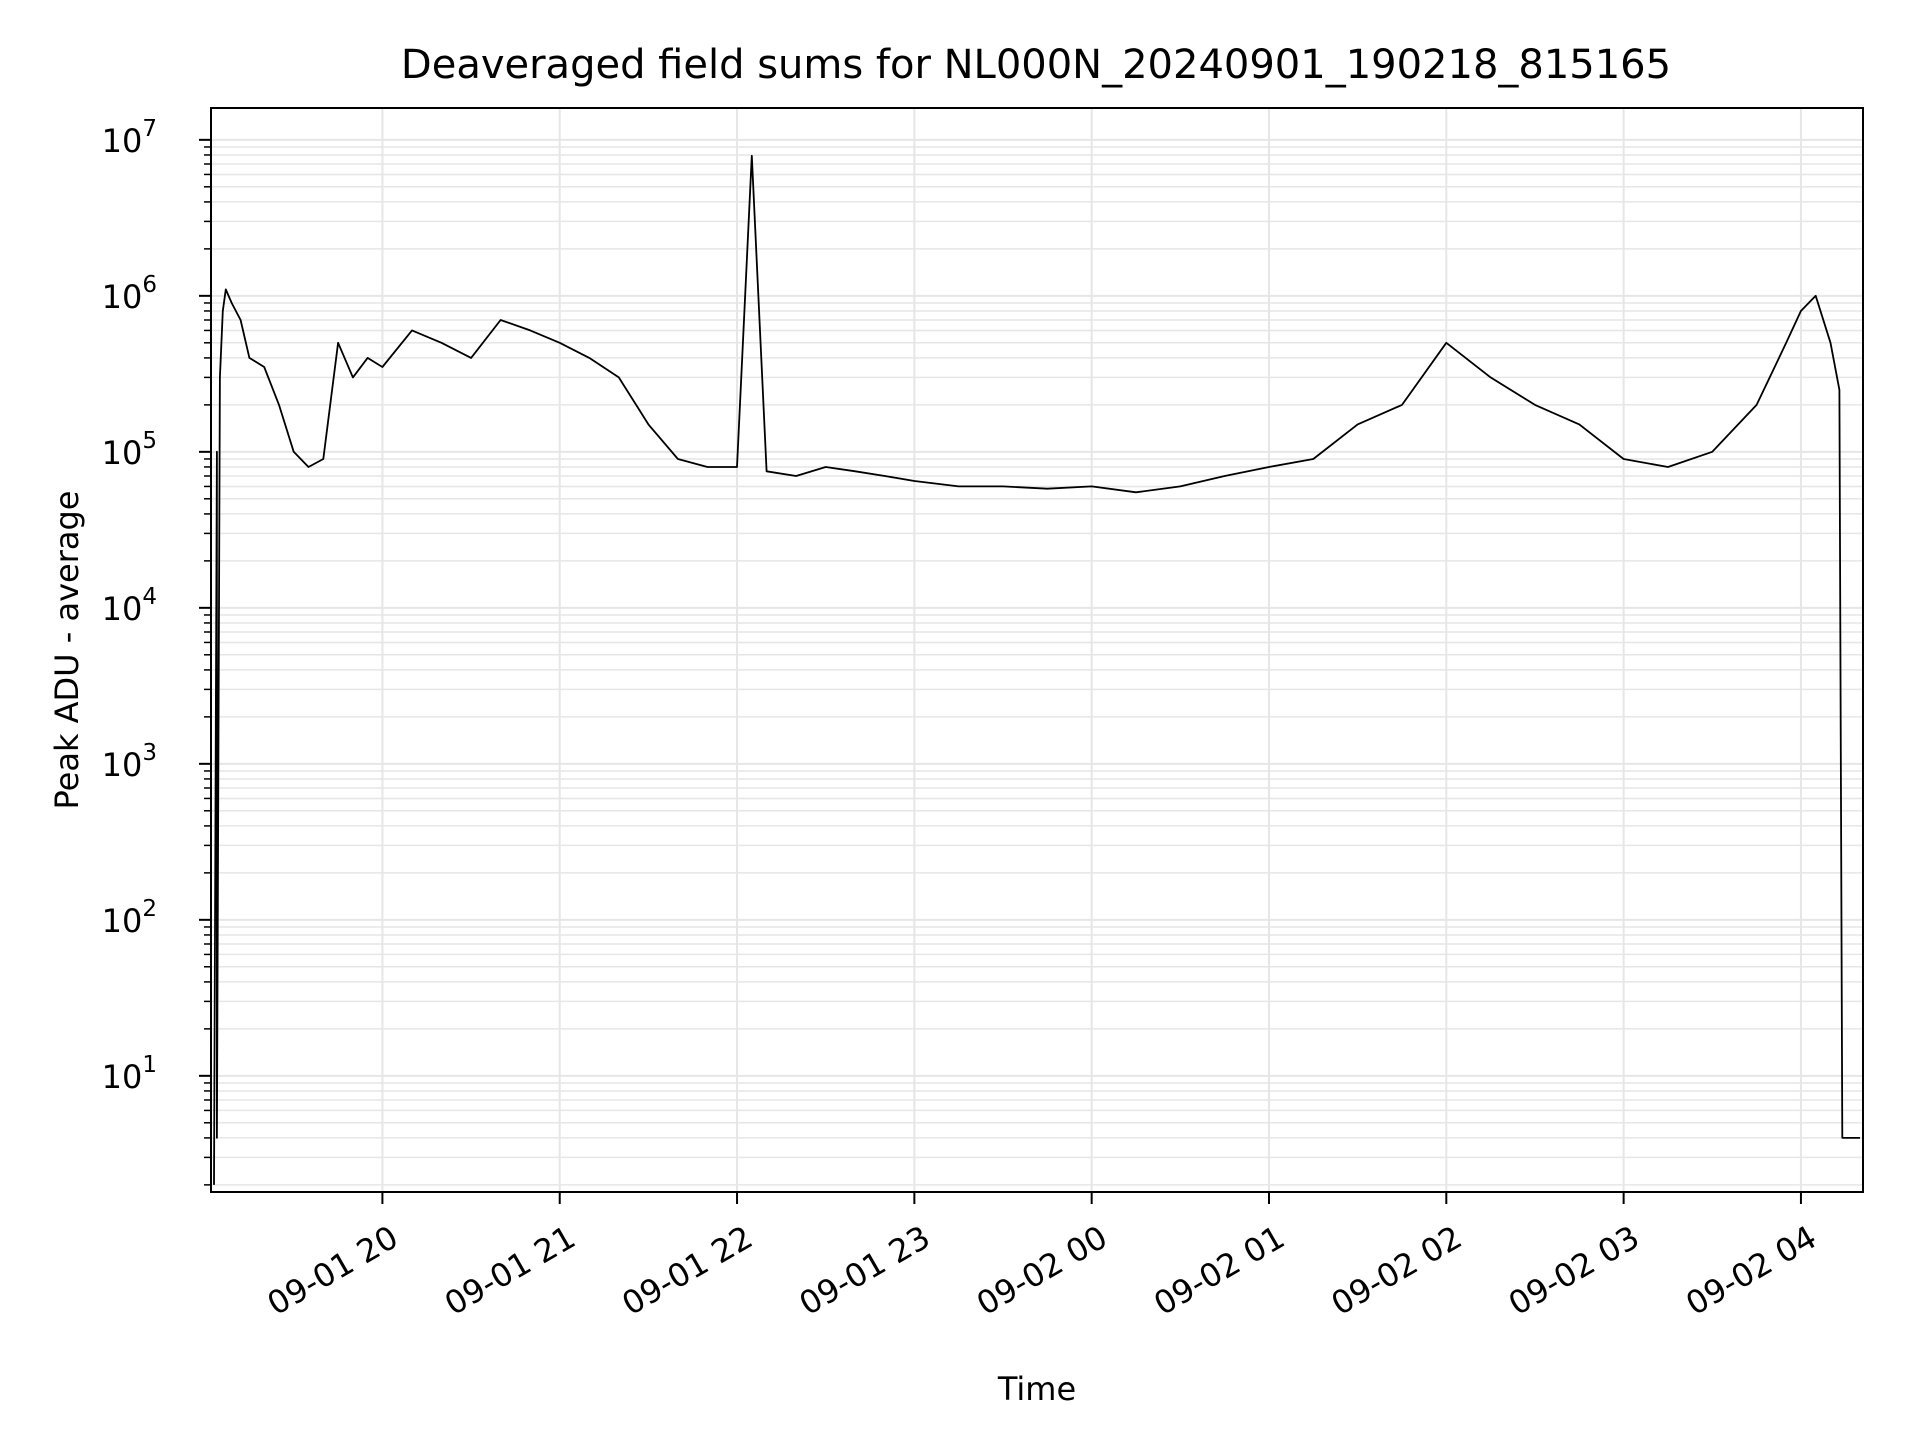  Describe the element at coordinates (129, 450) in the screenshot. I see `y-tick-label: 10⁵` at that location.